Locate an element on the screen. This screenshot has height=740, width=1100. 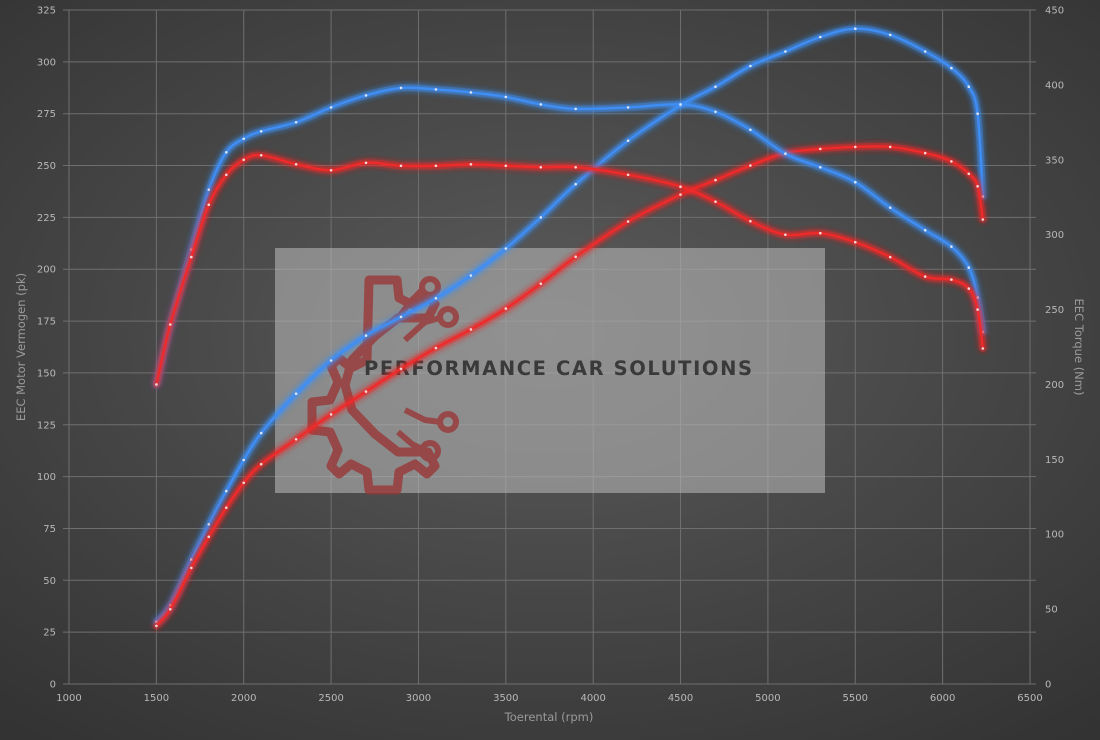
x-tick-label: 1000 is located at coordinates (68, 698).